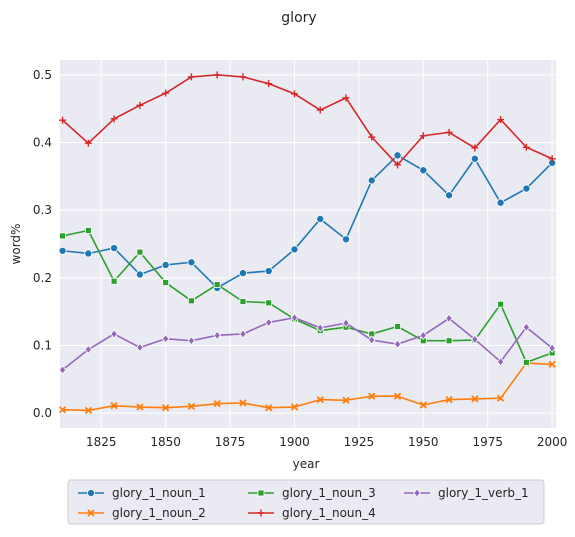  What do you see at coordinates (329, 513) in the screenshot?
I see `legend-label: glory_1_noun_4` at bounding box center [329, 513].